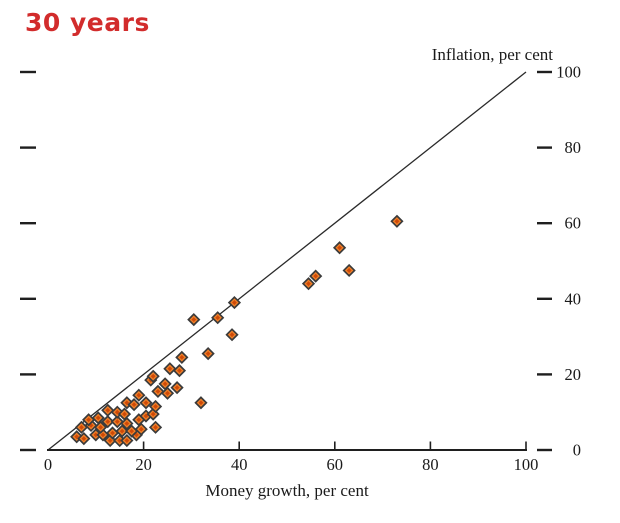 This screenshot has width=620, height=523. I want to click on y-axis-label: Inflation, per cent, so click(492, 54).